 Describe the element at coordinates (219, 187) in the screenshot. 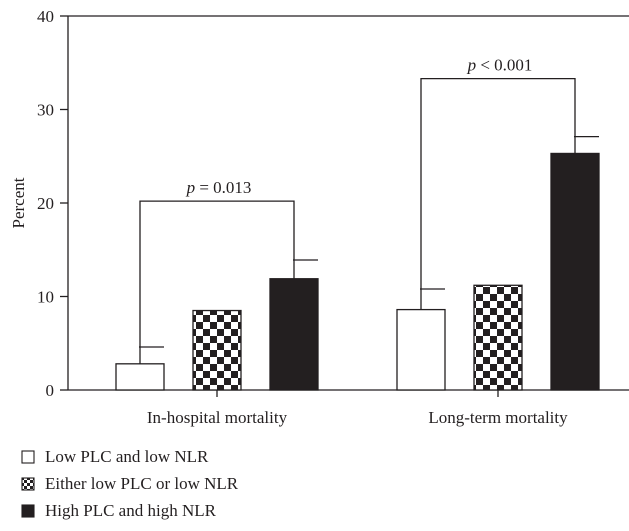

I see `p-value-label: p = 0.013` at that location.